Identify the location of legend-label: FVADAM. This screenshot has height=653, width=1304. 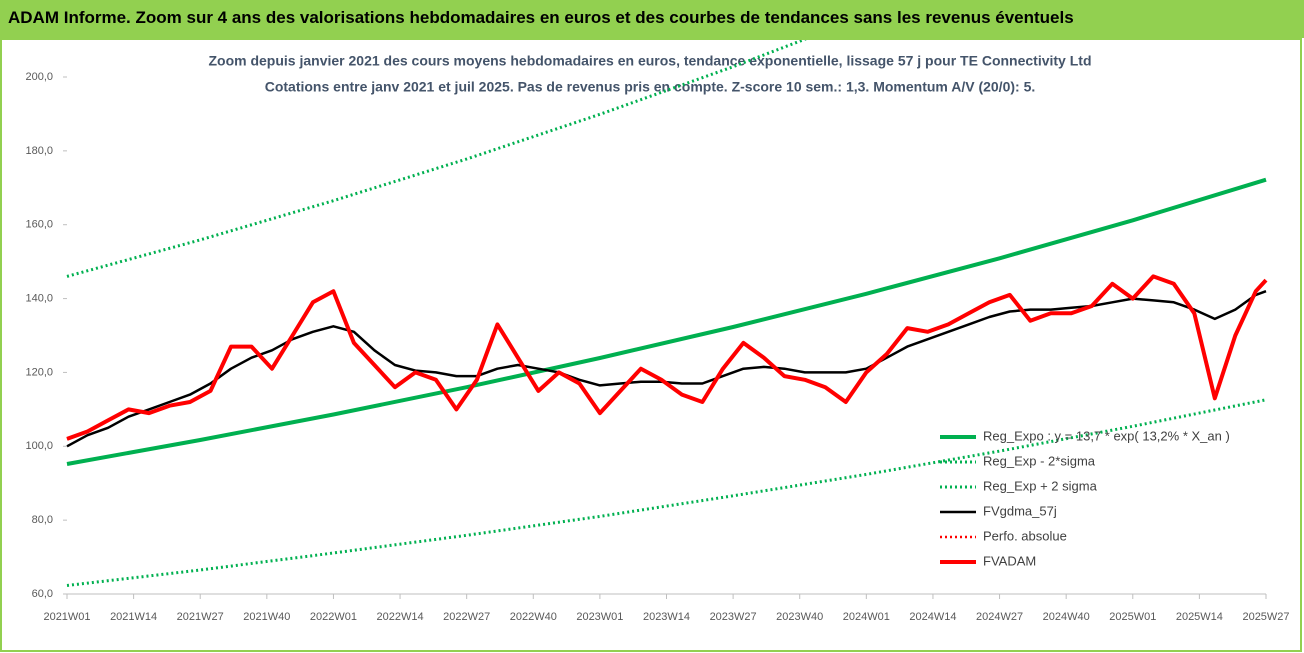
(1009, 560).